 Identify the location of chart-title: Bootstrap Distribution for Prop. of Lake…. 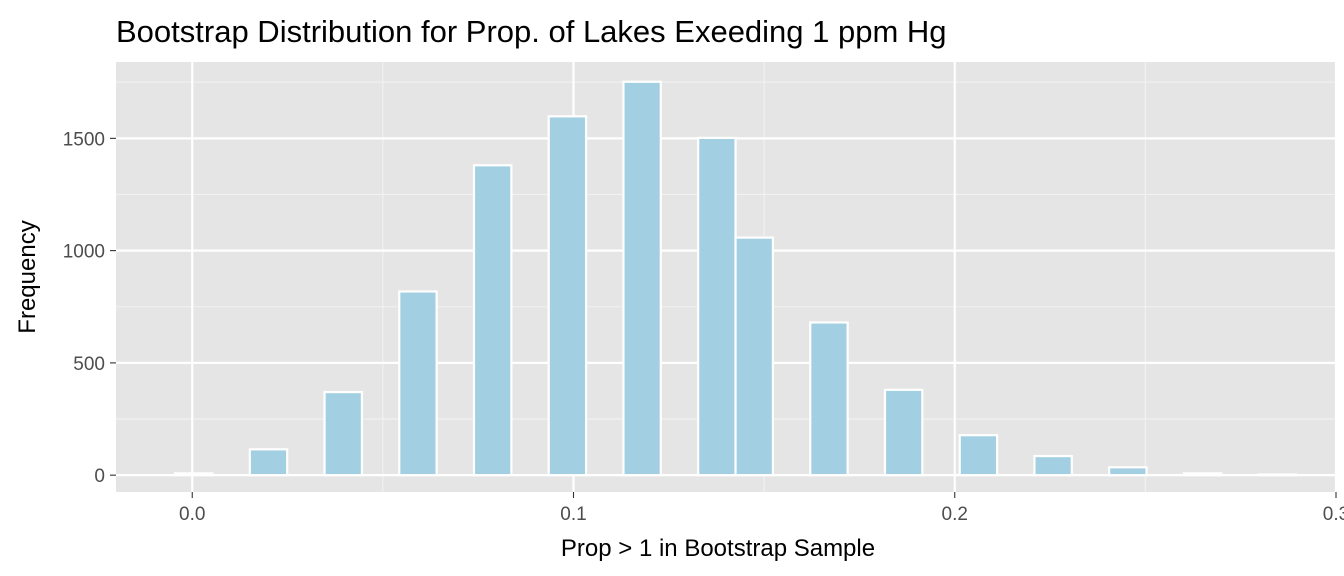
(531, 31).